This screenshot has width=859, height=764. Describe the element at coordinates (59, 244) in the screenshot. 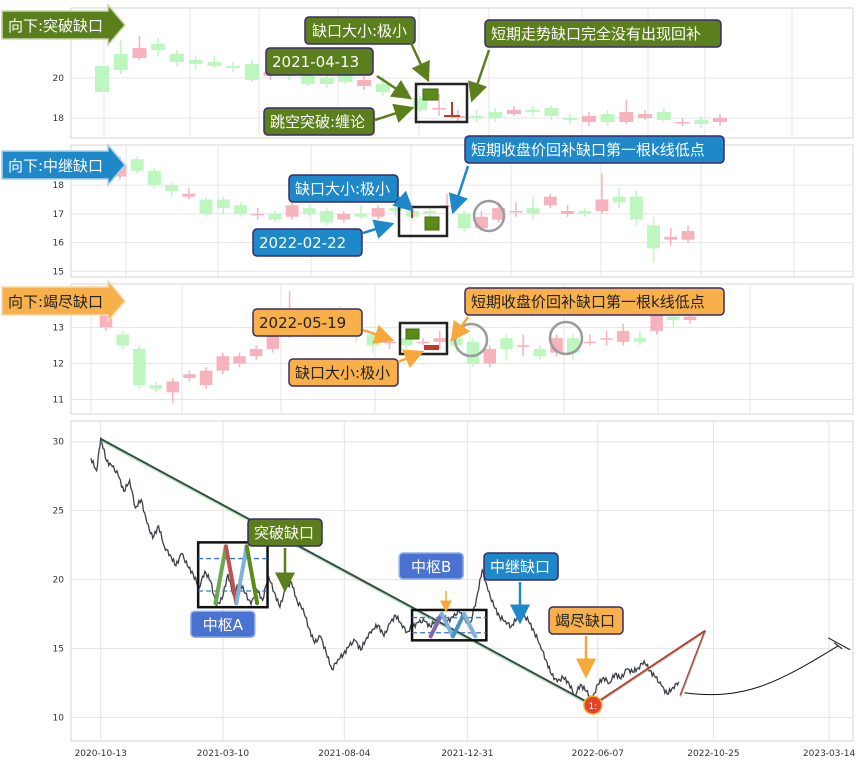

I see `y-tick-label: 16` at that location.